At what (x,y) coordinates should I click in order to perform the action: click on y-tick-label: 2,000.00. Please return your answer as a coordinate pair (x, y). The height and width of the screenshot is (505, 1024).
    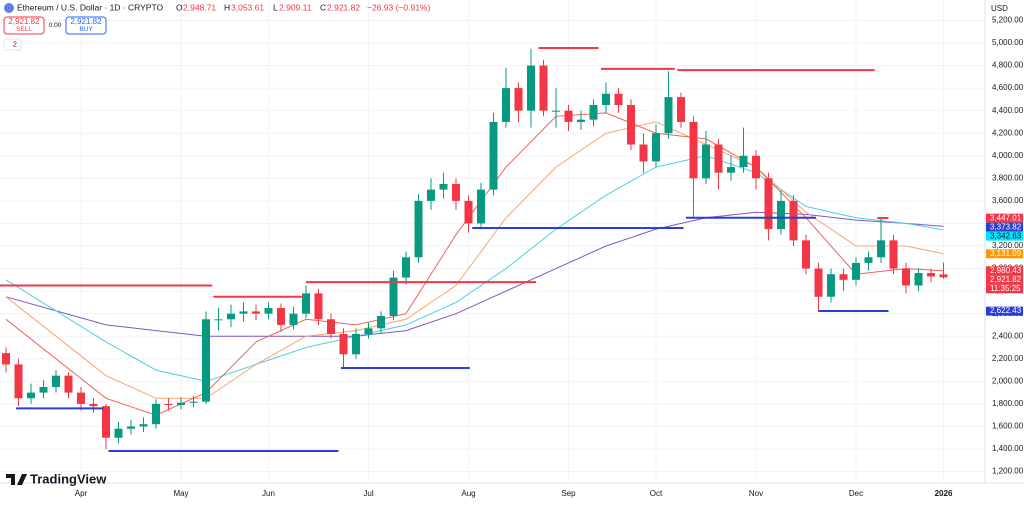
    Looking at the image, I should click on (1008, 380).